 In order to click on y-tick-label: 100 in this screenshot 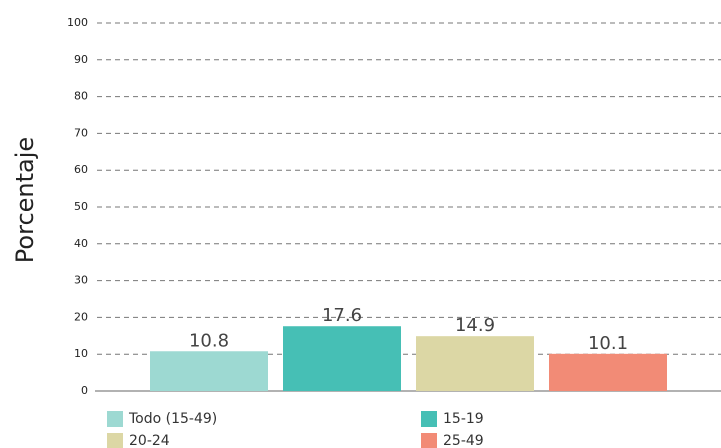, I will do `click(77, 22)`.